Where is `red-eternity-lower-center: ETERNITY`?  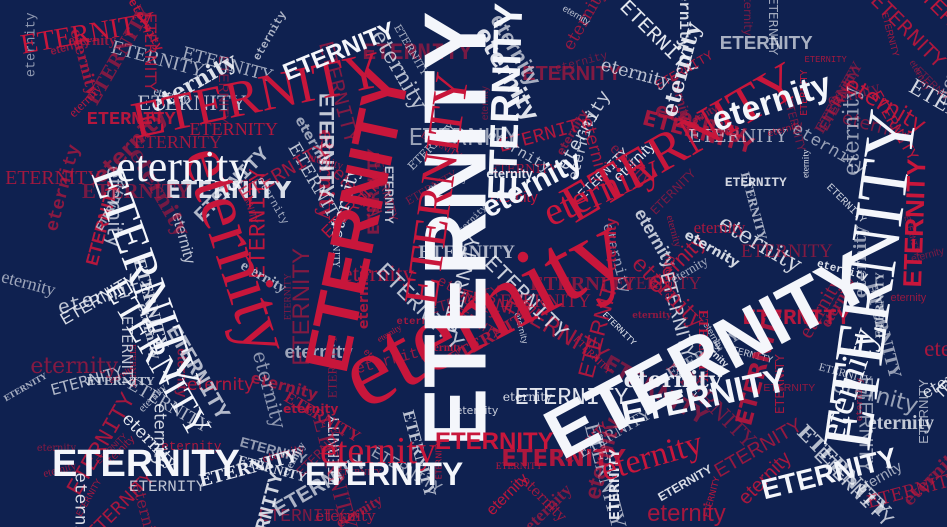
red-eternity-lower-center: ETERNITY is located at coordinates (494, 441).